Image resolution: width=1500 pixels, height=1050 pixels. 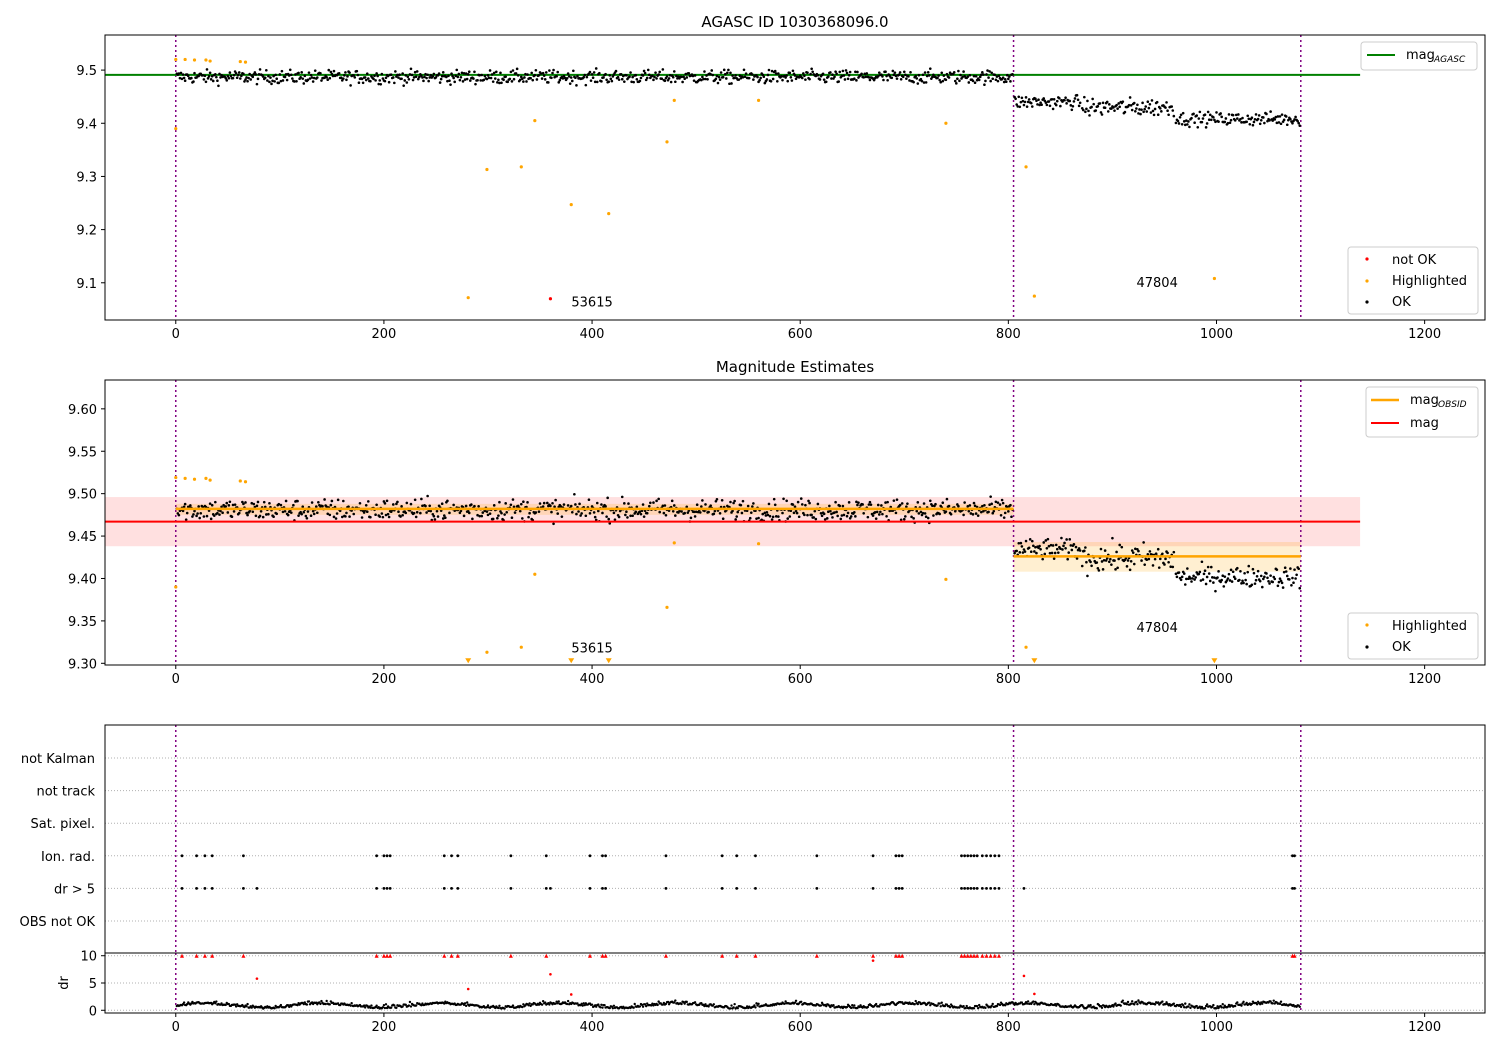 I want to click on dr-capped-marker, so click(x=998, y=955).